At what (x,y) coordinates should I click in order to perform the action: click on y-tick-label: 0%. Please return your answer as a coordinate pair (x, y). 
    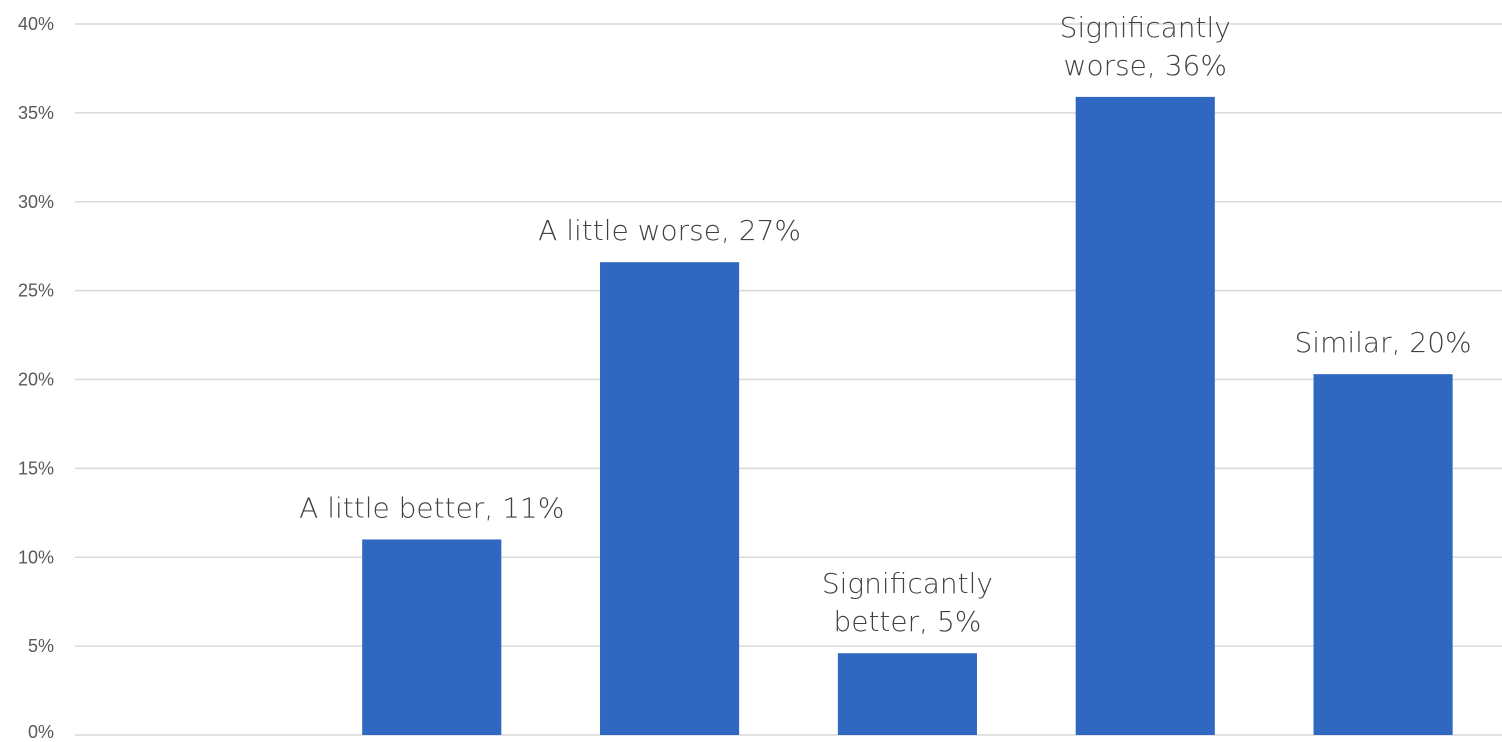
    Looking at the image, I should click on (41, 732).